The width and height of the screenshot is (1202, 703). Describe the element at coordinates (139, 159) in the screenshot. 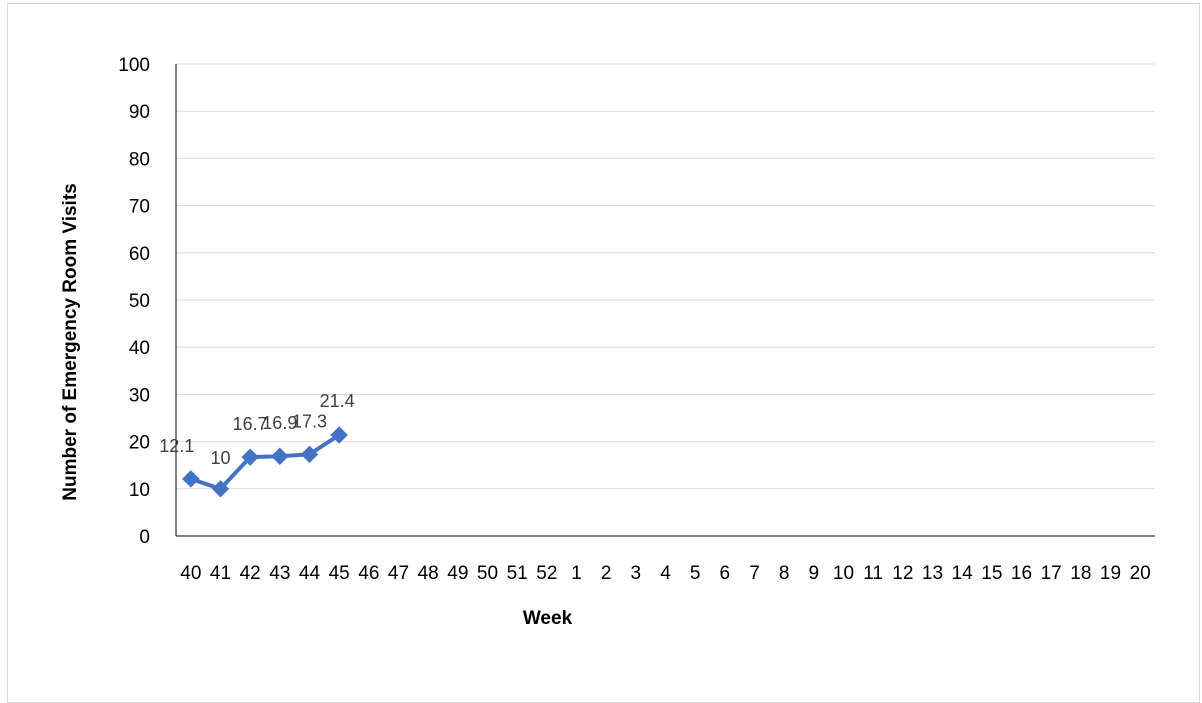

I see `y-tick-label: 80` at that location.